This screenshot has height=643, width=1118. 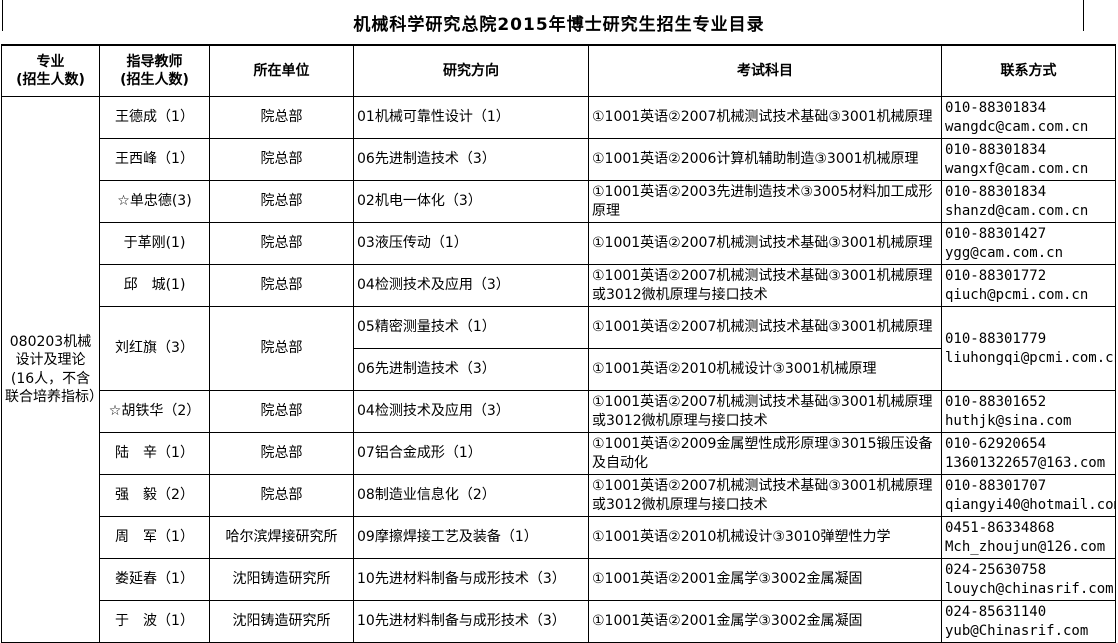 I want to click on advisor-cell: 王德成（1）, so click(x=154, y=117).